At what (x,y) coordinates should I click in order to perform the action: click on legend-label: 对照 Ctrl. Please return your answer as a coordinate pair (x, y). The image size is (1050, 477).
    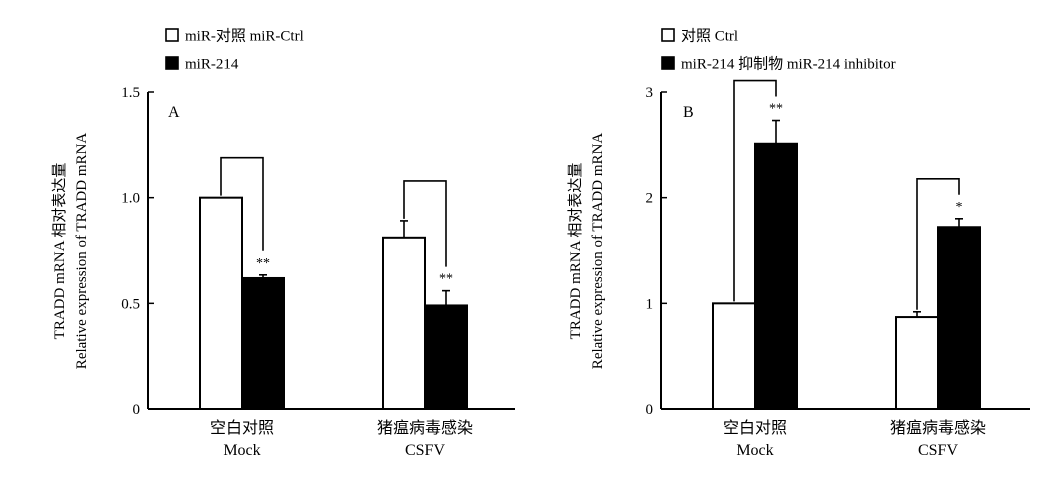
    Looking at the image, I should click on (709, 36).